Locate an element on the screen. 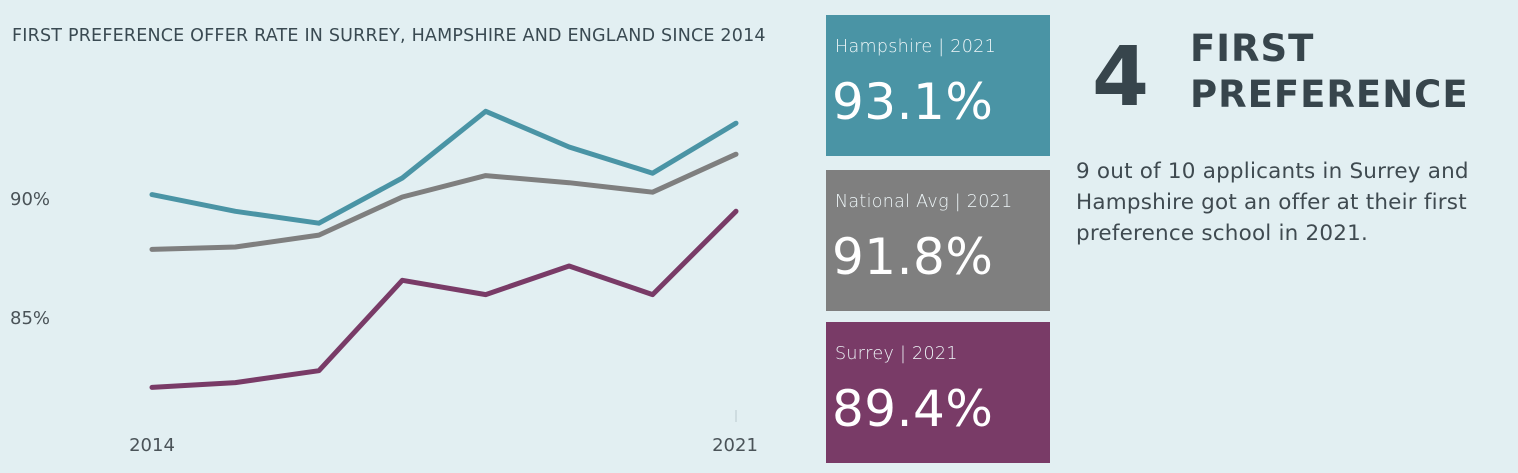 The image size is (1518, 473). series-line-surrey is located at coordinates (444, 299).